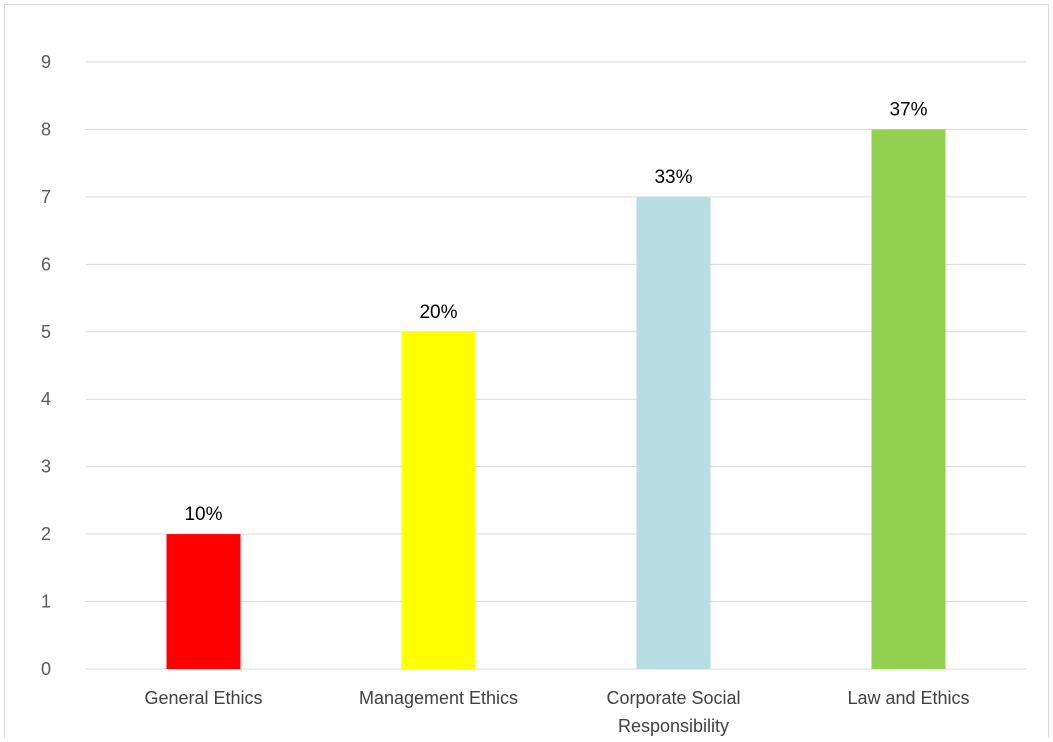  What do you see at coordinates (673, 177) in the screenshot?
I see `data-label: 33%` at bounding box center [673, 177].